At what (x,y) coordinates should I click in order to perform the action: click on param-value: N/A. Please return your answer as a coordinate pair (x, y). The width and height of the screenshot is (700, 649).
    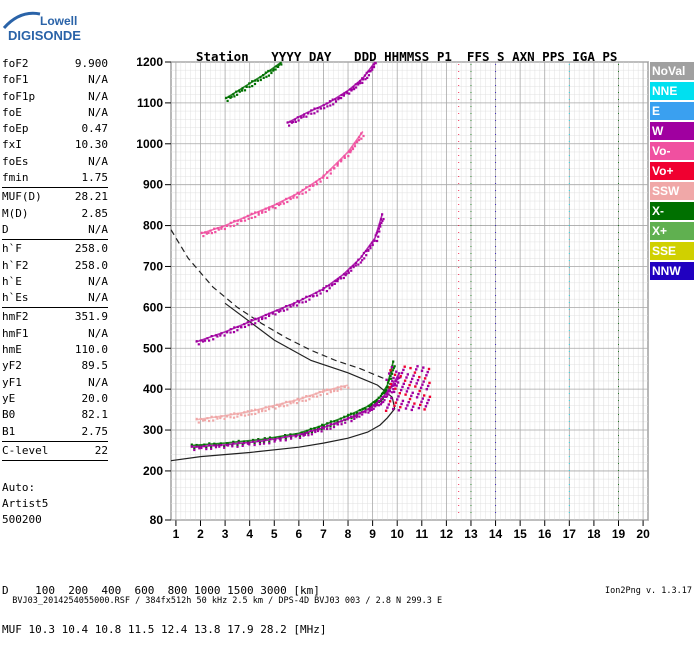
    Looking at the image, I should click on (98, 96).